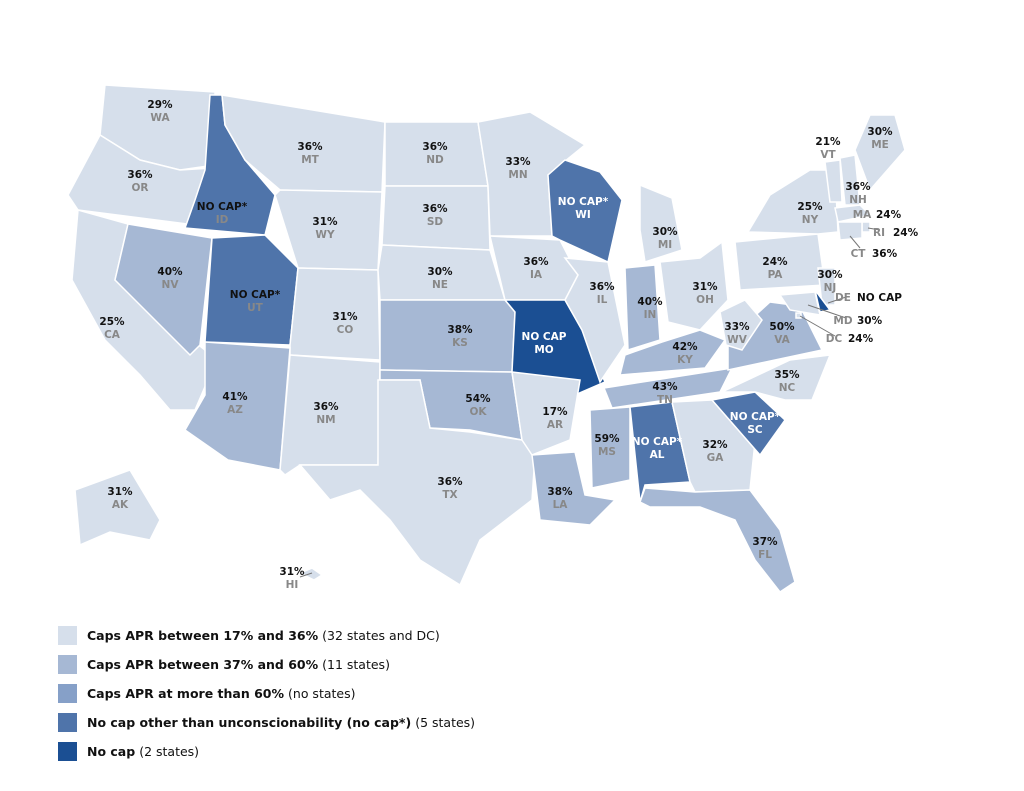 The width and height of the screenshot is (1024, 791). I want to click on state-abbr: PA, so click(776, 275).